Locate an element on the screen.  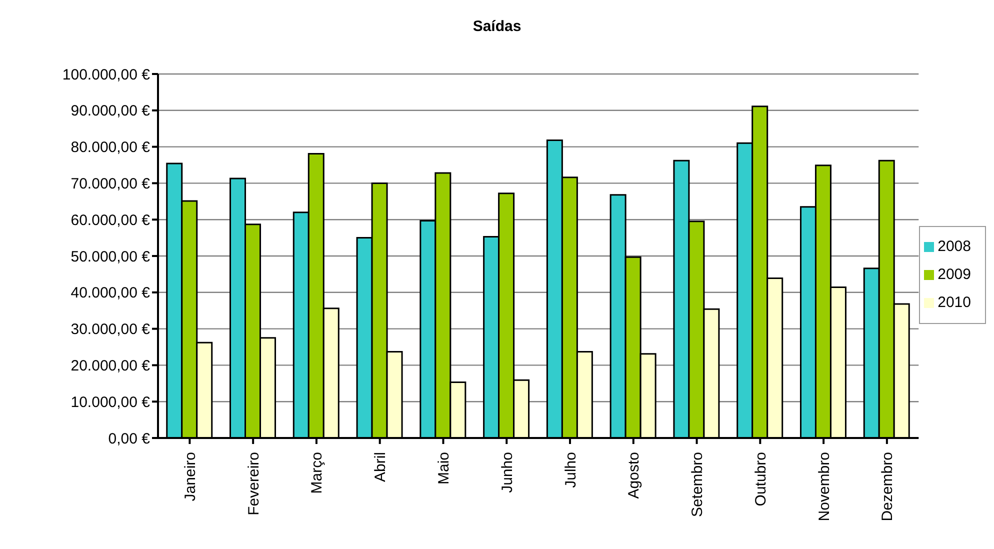
y-tick-label: 20.000,00 € is located at coordinates (110, 366).